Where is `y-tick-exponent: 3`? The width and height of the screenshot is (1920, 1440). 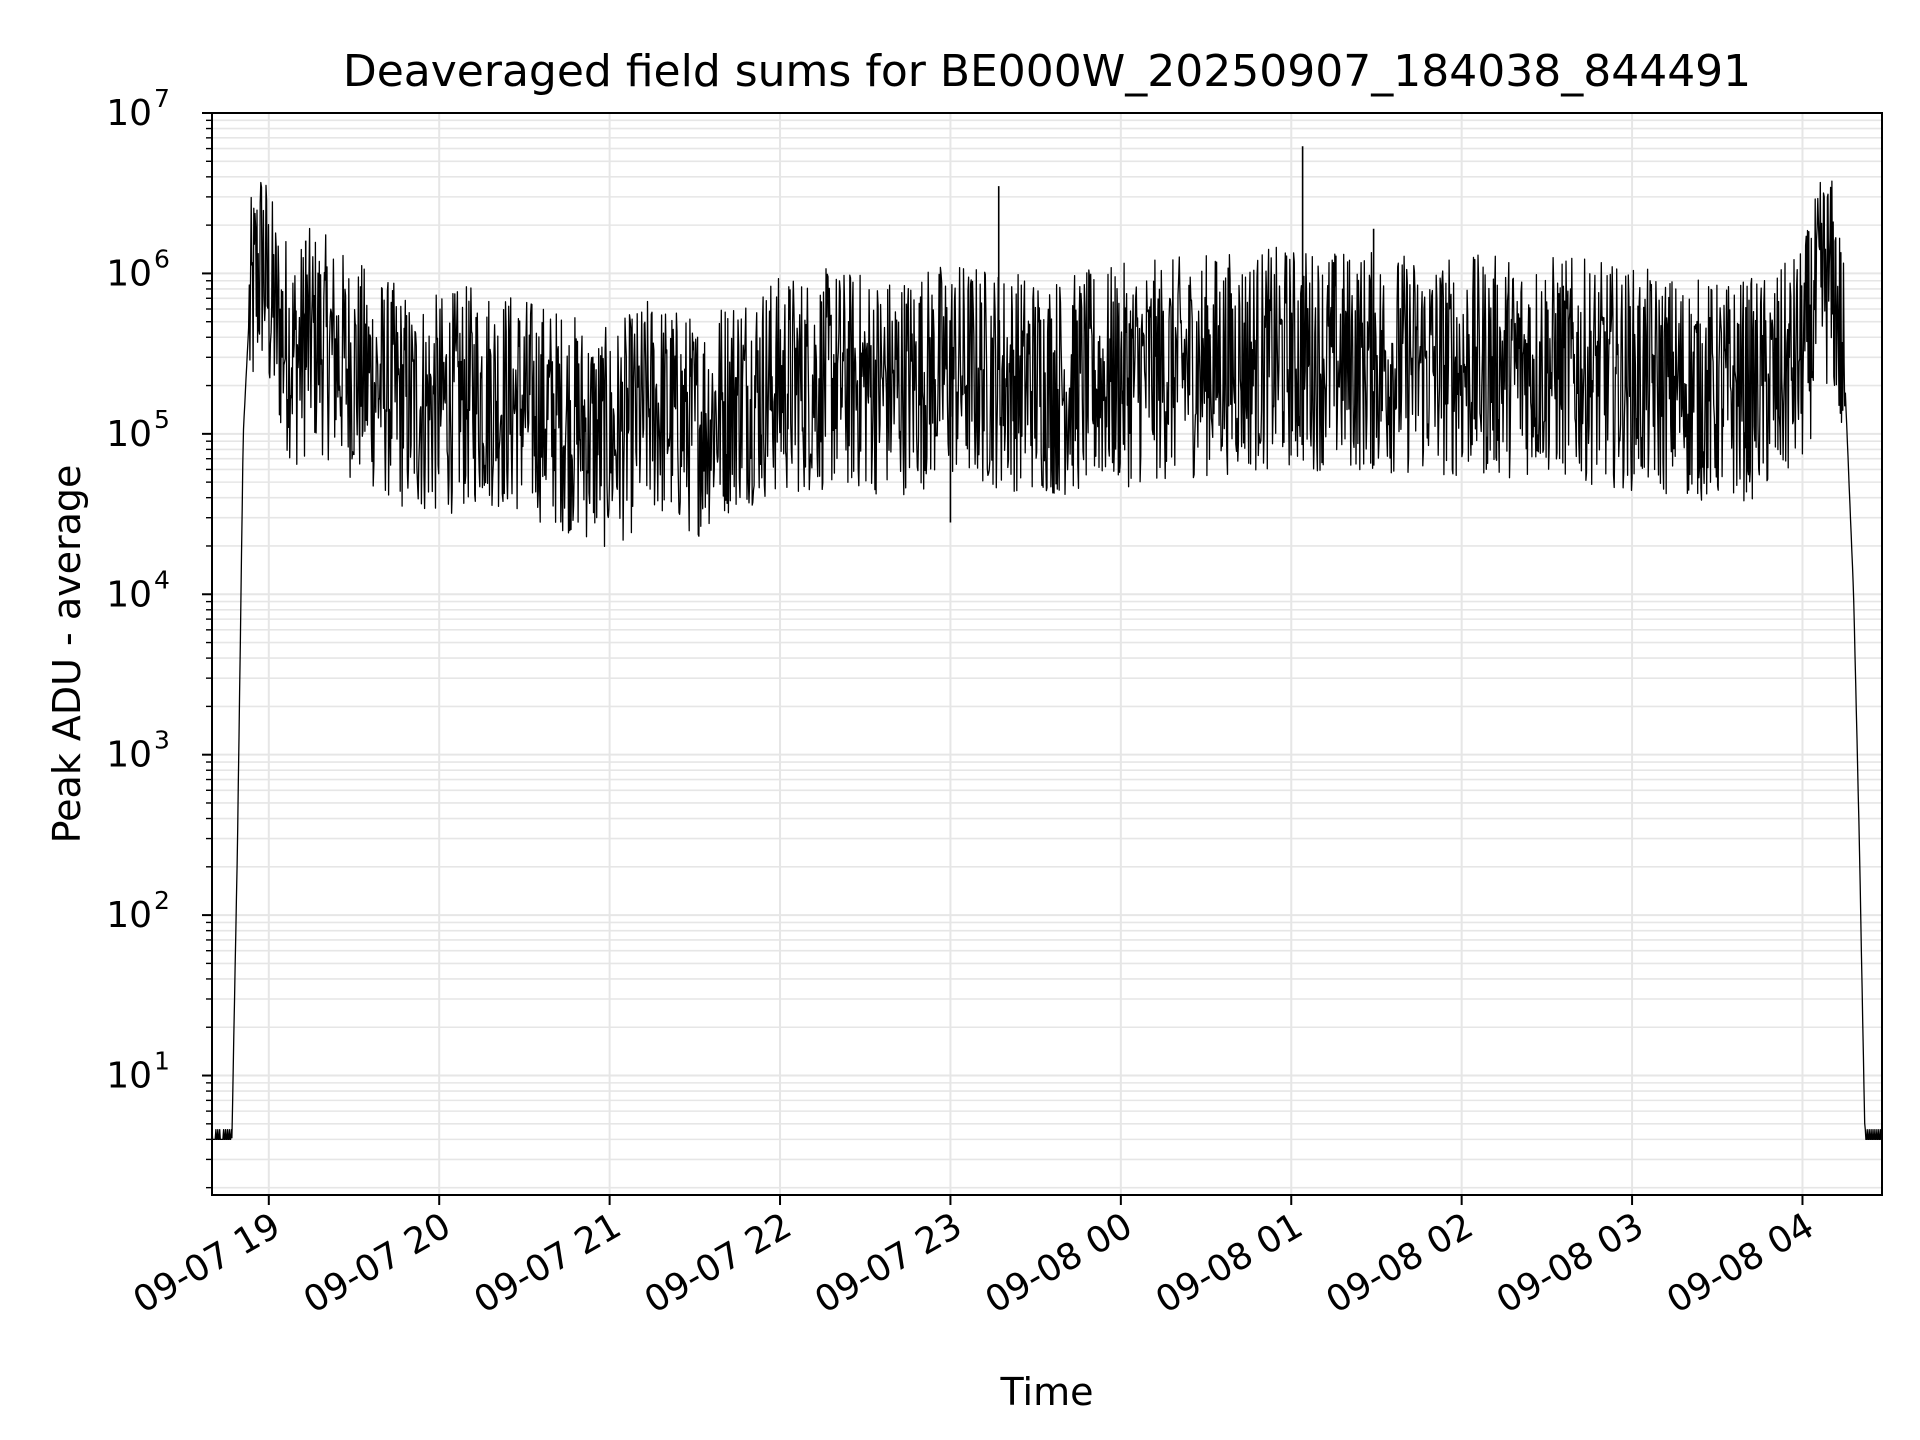
y-tick-exponent: 3 is located at coordinates (162, 740).